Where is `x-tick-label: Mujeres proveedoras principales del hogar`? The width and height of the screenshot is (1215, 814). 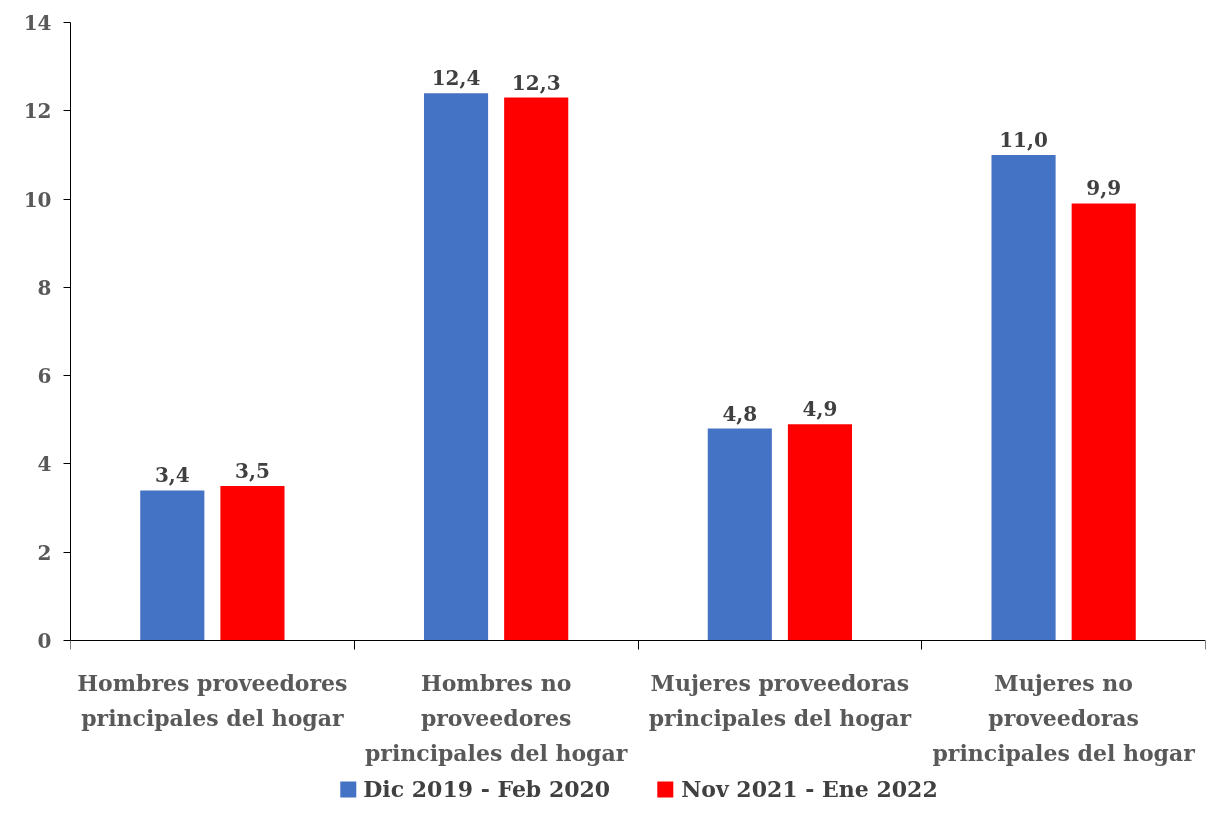 x-tick-label: Mujeres proveedoras principales del hogar is located at coordinates (780, 700).